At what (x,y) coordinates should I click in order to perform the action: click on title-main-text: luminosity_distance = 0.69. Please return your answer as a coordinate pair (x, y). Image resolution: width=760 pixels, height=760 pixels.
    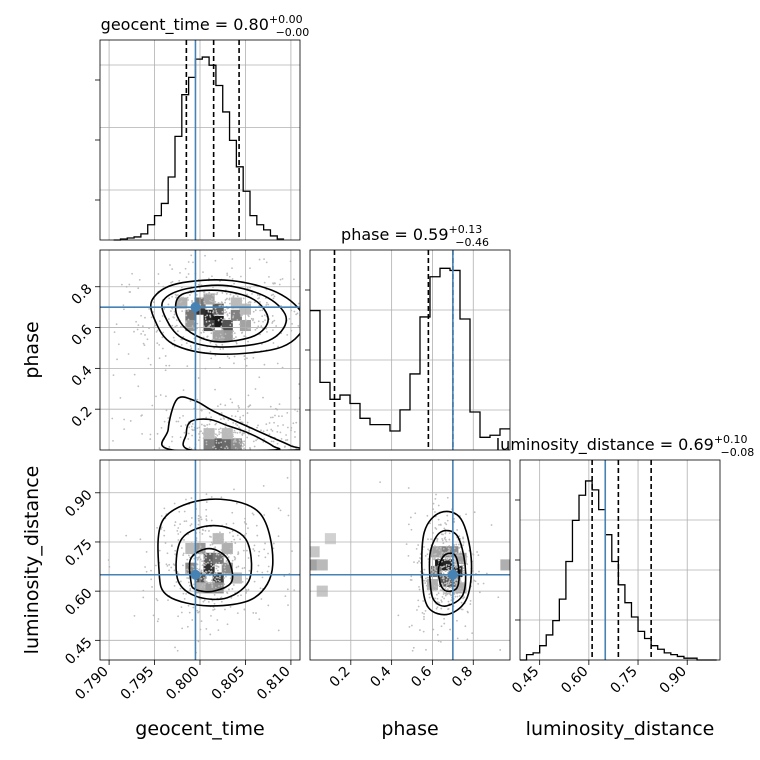
    Looking at the image, I should click on (605, 445).